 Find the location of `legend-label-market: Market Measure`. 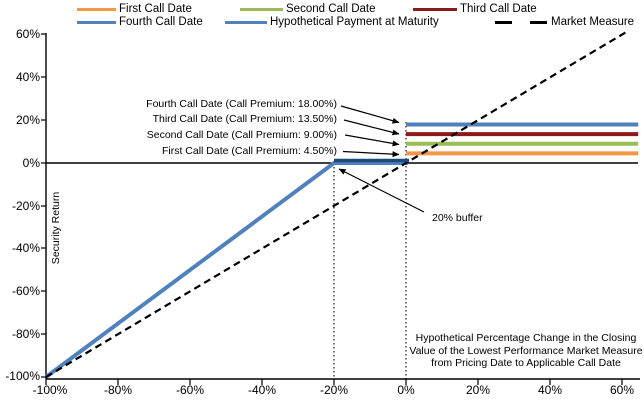

legend-label-market: Market Measure is located at coordinates (593, 22).